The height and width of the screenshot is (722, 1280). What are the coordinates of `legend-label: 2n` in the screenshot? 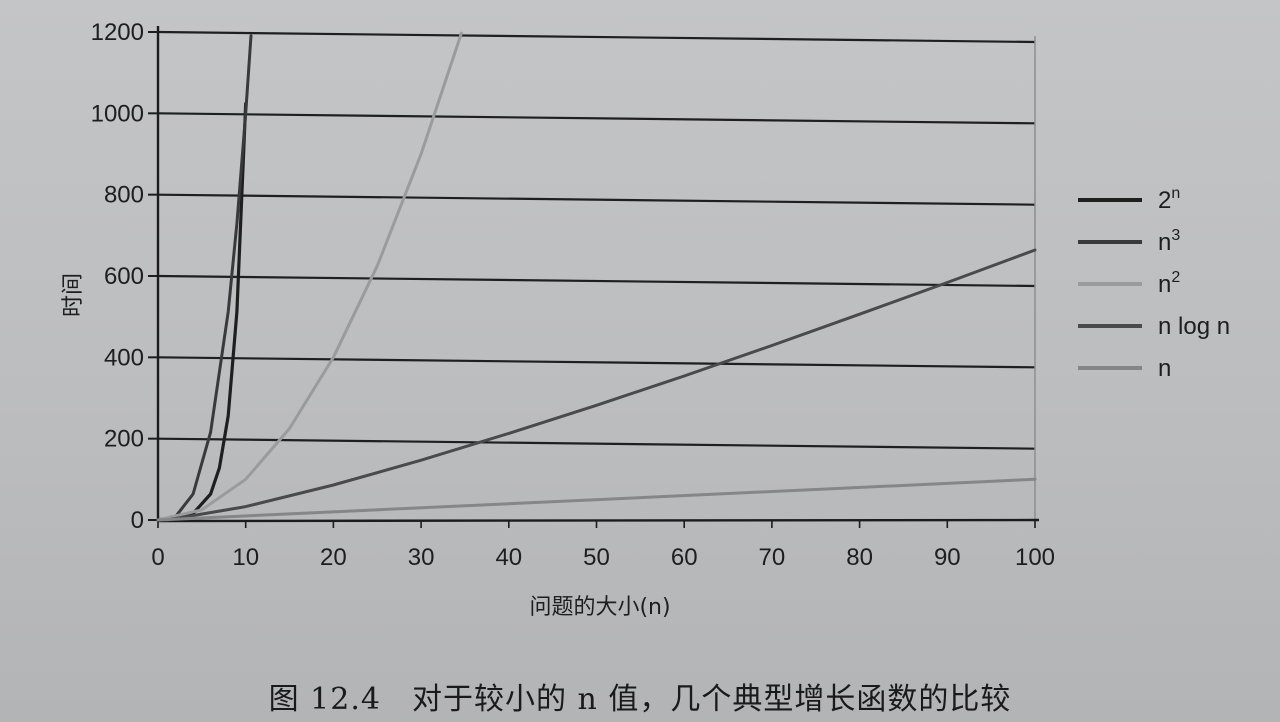 It's located at (1169, 199).